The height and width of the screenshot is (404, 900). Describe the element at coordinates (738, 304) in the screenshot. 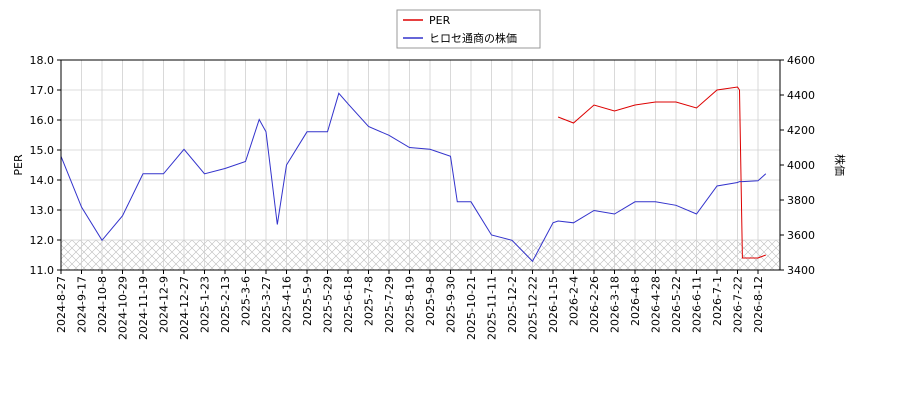

I see `x-tick-label: 2026-7-22` at that location.